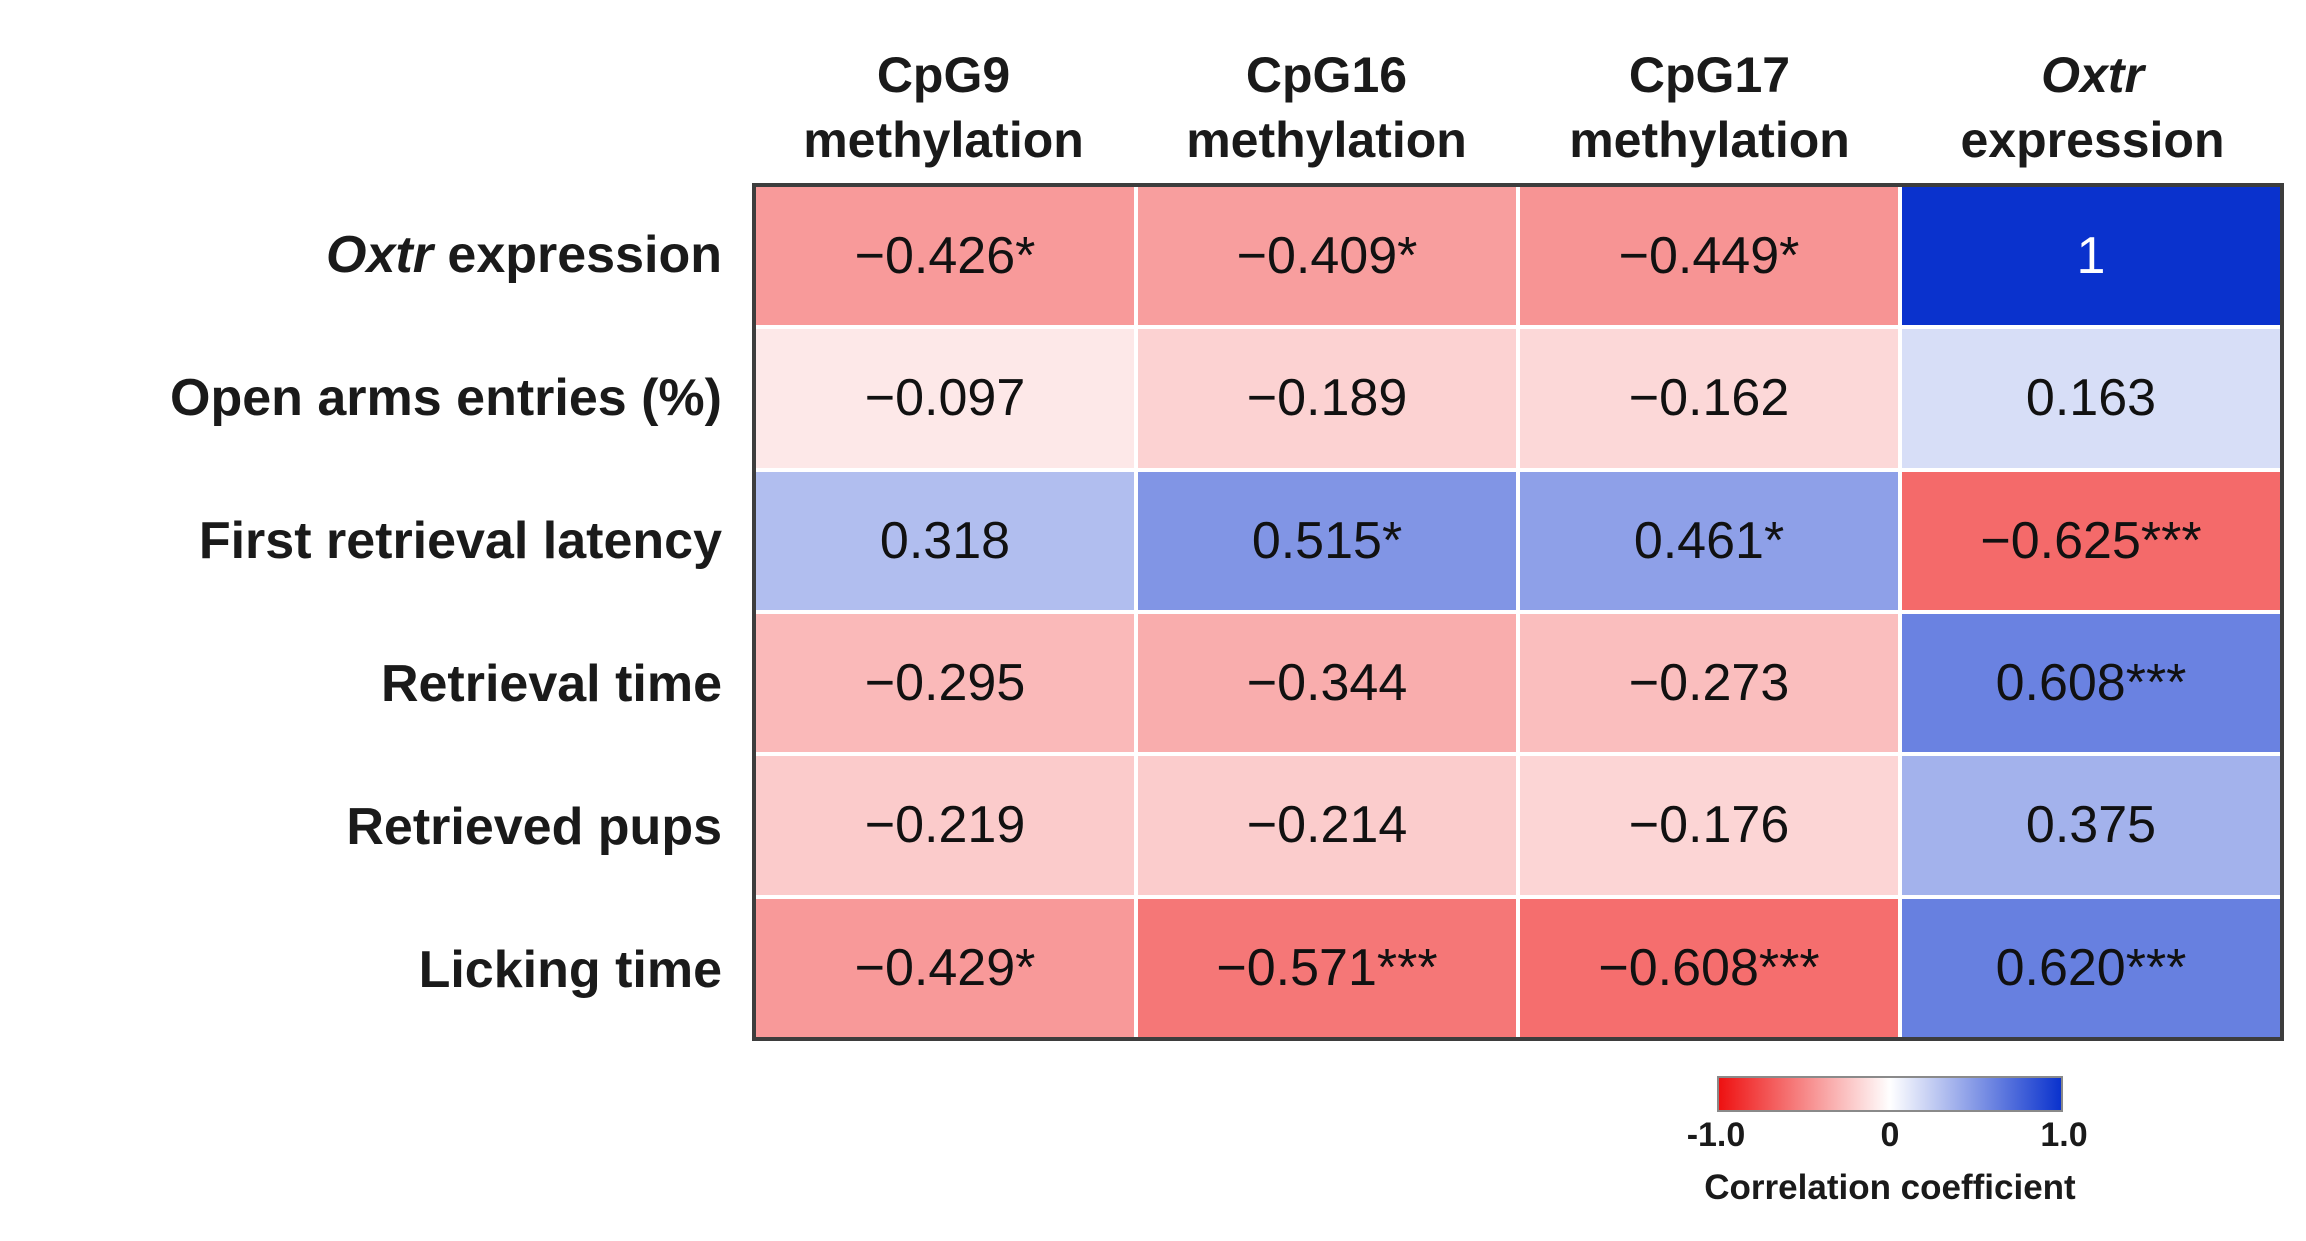  I want to click on row-label-open-arms-entries: Open arms entries (%), so click(446, 397).